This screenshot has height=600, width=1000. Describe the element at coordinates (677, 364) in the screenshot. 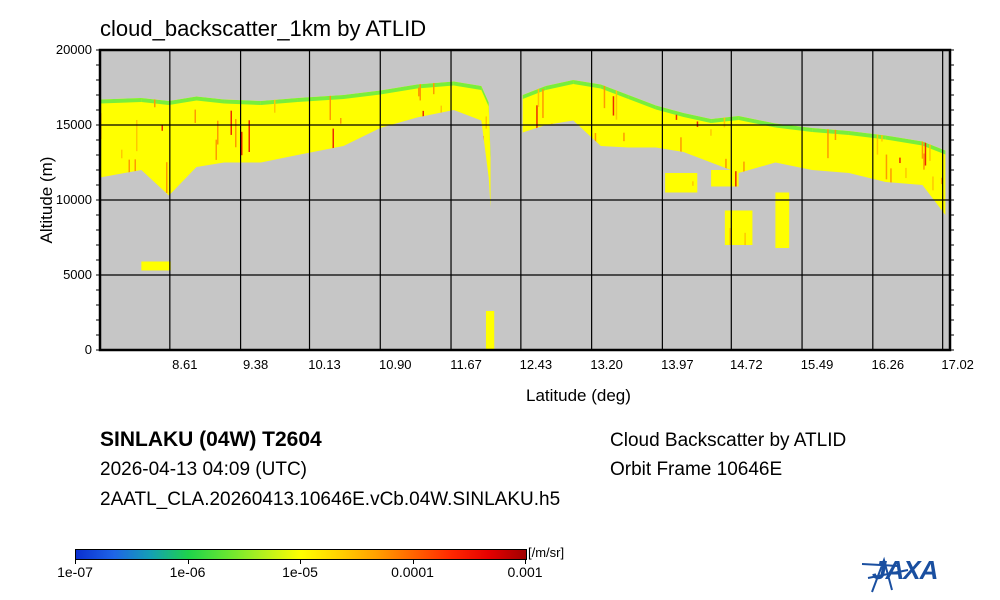

I see `x-tick-label: 13.97` at that location.